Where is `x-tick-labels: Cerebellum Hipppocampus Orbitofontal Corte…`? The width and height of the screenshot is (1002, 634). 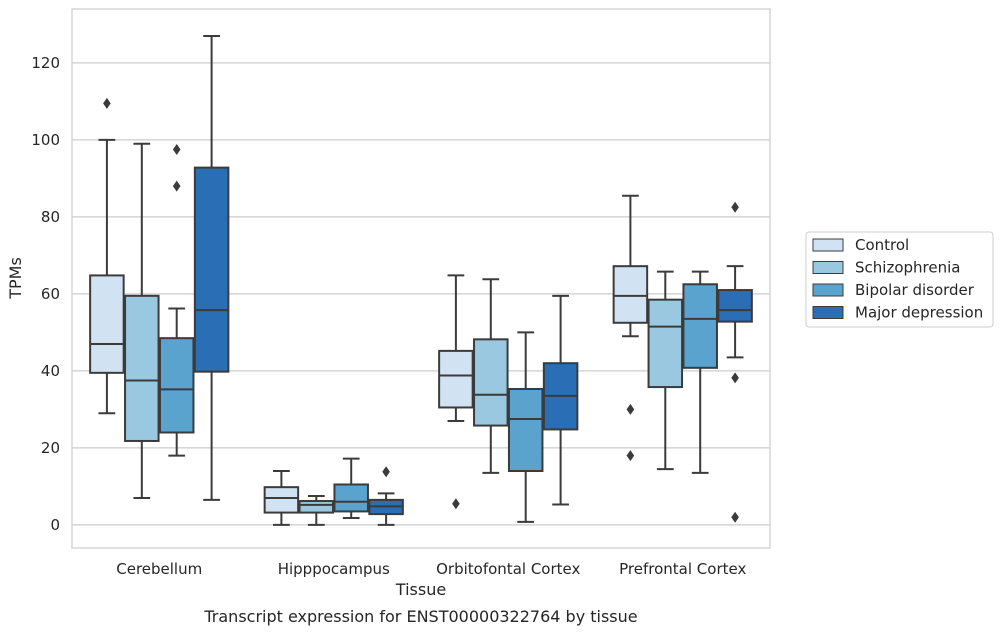
x-tick-labels: Cerebellum Hipppocampus Orbitofontal Corte… is located at coordinates (431, 569).